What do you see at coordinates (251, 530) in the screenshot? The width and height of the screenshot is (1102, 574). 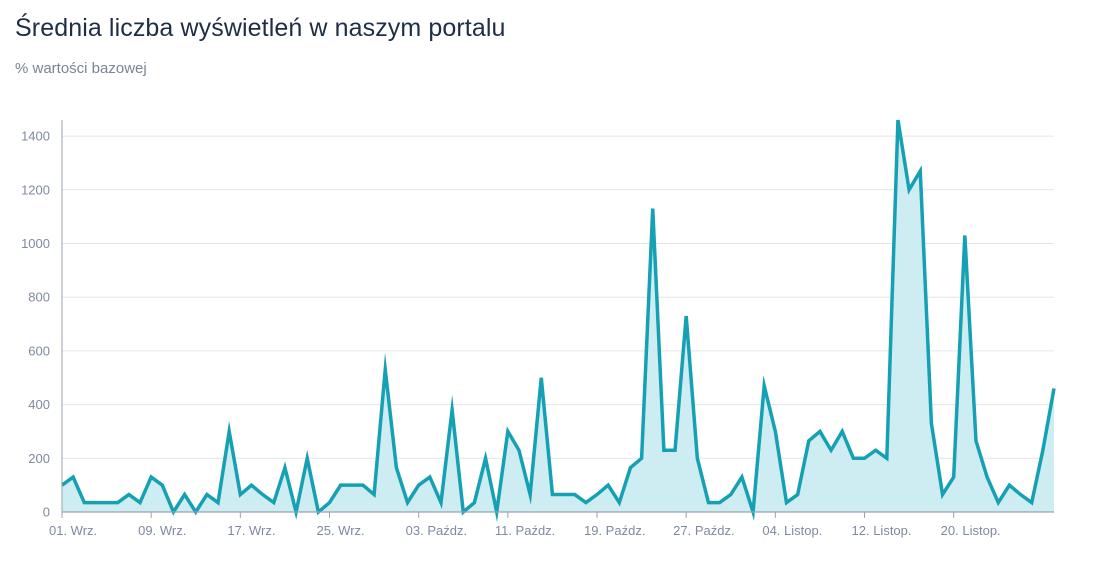 I see `x-tick-label: 17. Wrz.` at bounding box center [251, 530].